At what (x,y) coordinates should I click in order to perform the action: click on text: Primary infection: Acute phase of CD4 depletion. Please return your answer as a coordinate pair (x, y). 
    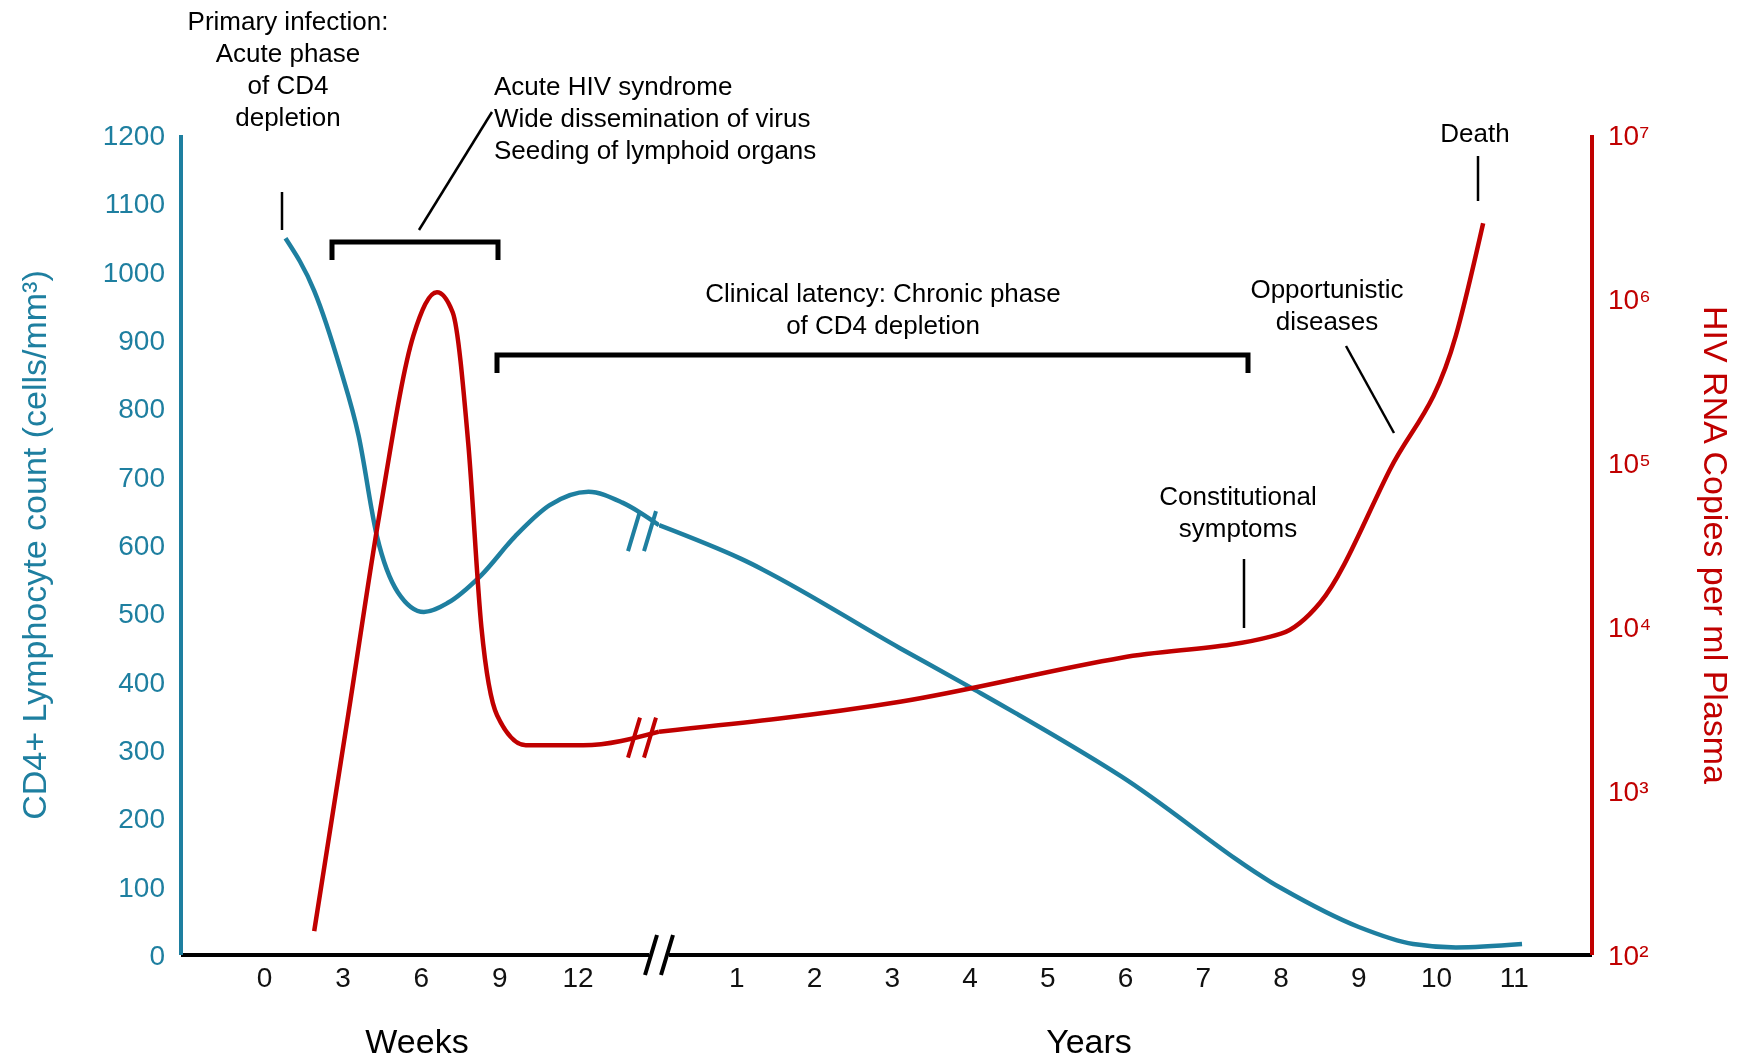
    Looking at the image, I should click on (288, 69).